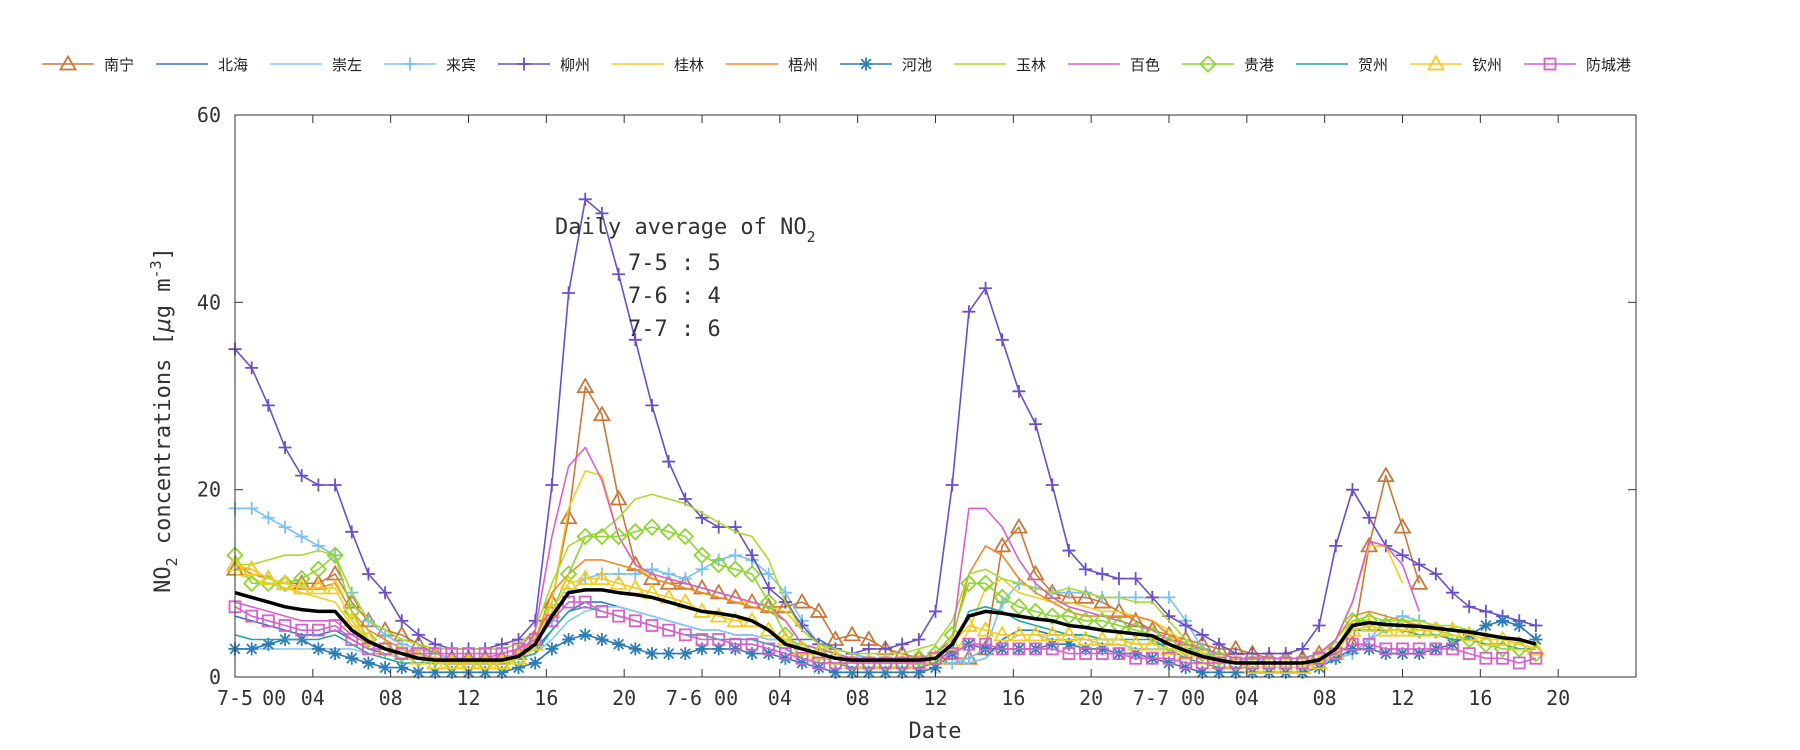 Image resolution: width=1800 pixels, height=750 pixels. Describe the element at coordinates (163, 444) in the screenshot. I see `y-label-mid: concentrations [` at that location.